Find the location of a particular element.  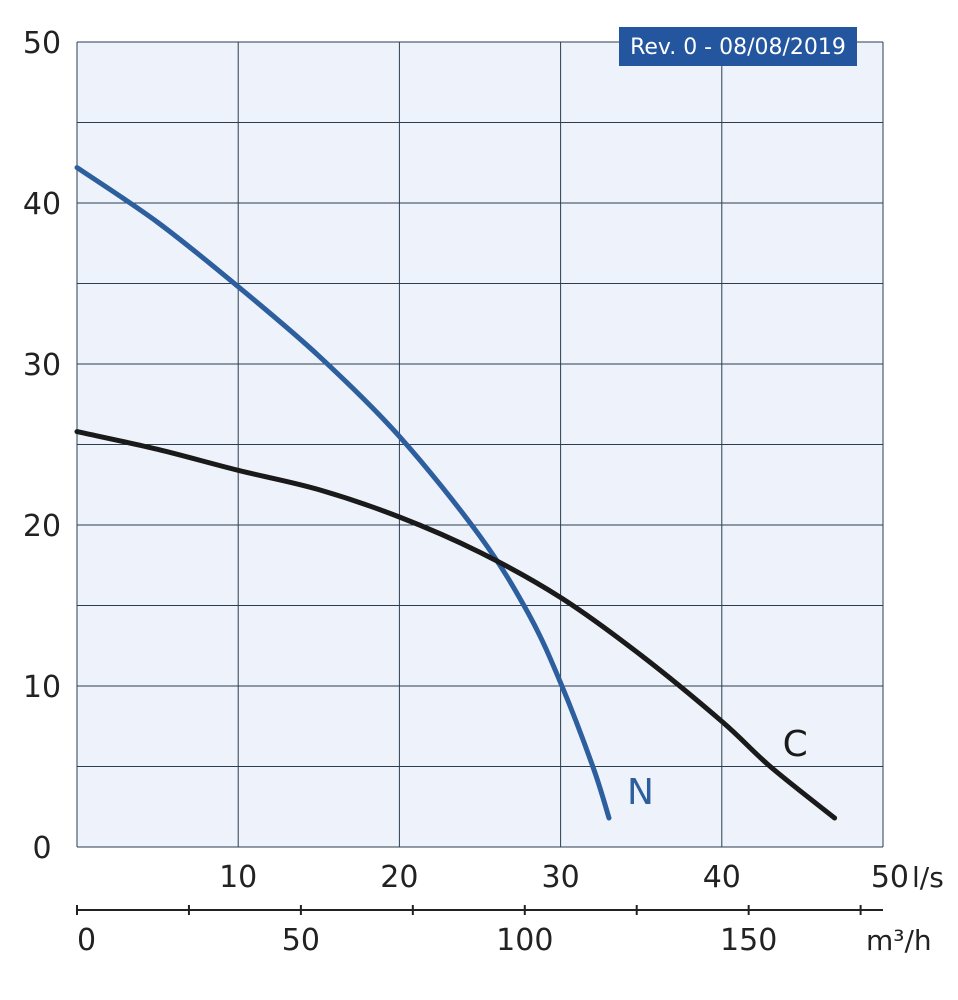

y-tick-label: 20 is located at coordinates (42, 526).